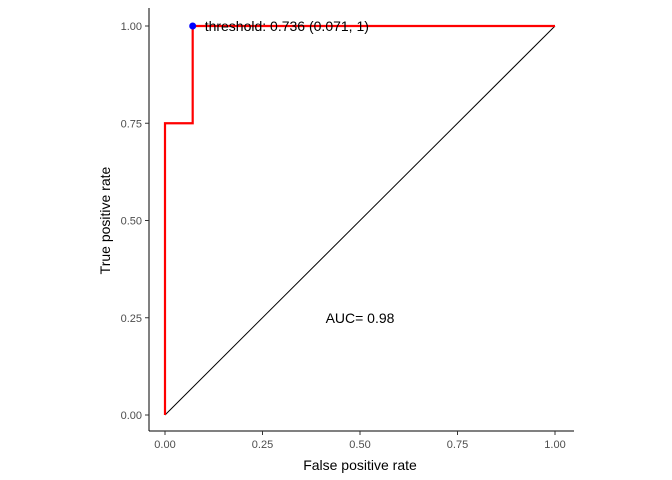  What do you see at coordinates (131, 222) in the screenshot?
I see `y-tick-label: 0.50` at bounding box center [131, 222].